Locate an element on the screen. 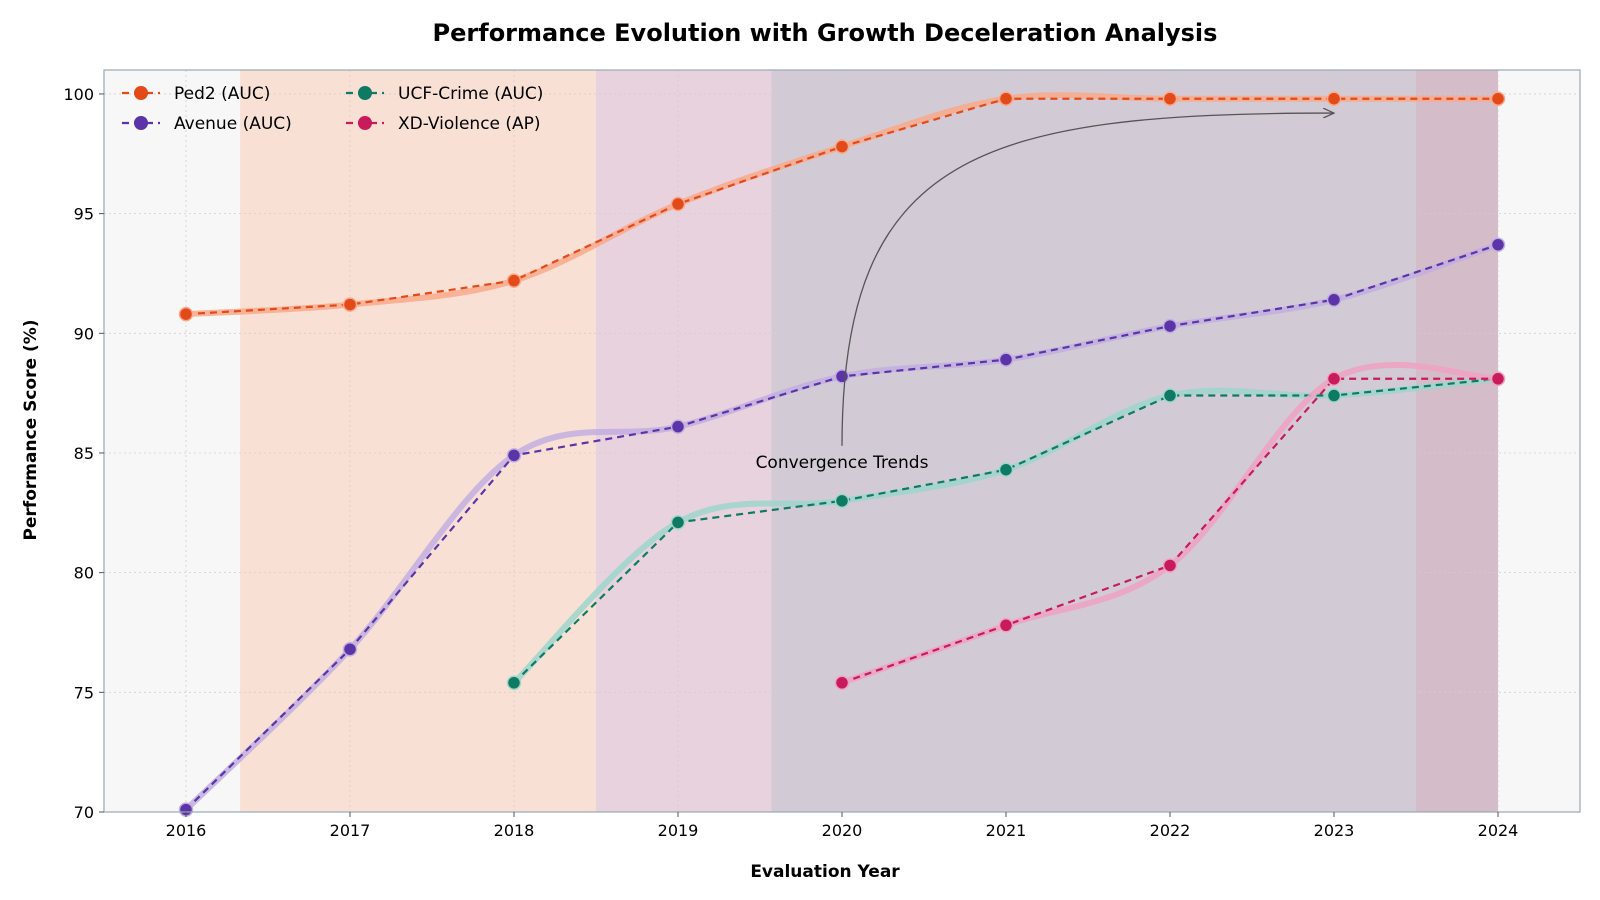 The width and height of the screenshot is (1600, 900). x-tick-label: 2022 is located at coordinates (1170, 830).